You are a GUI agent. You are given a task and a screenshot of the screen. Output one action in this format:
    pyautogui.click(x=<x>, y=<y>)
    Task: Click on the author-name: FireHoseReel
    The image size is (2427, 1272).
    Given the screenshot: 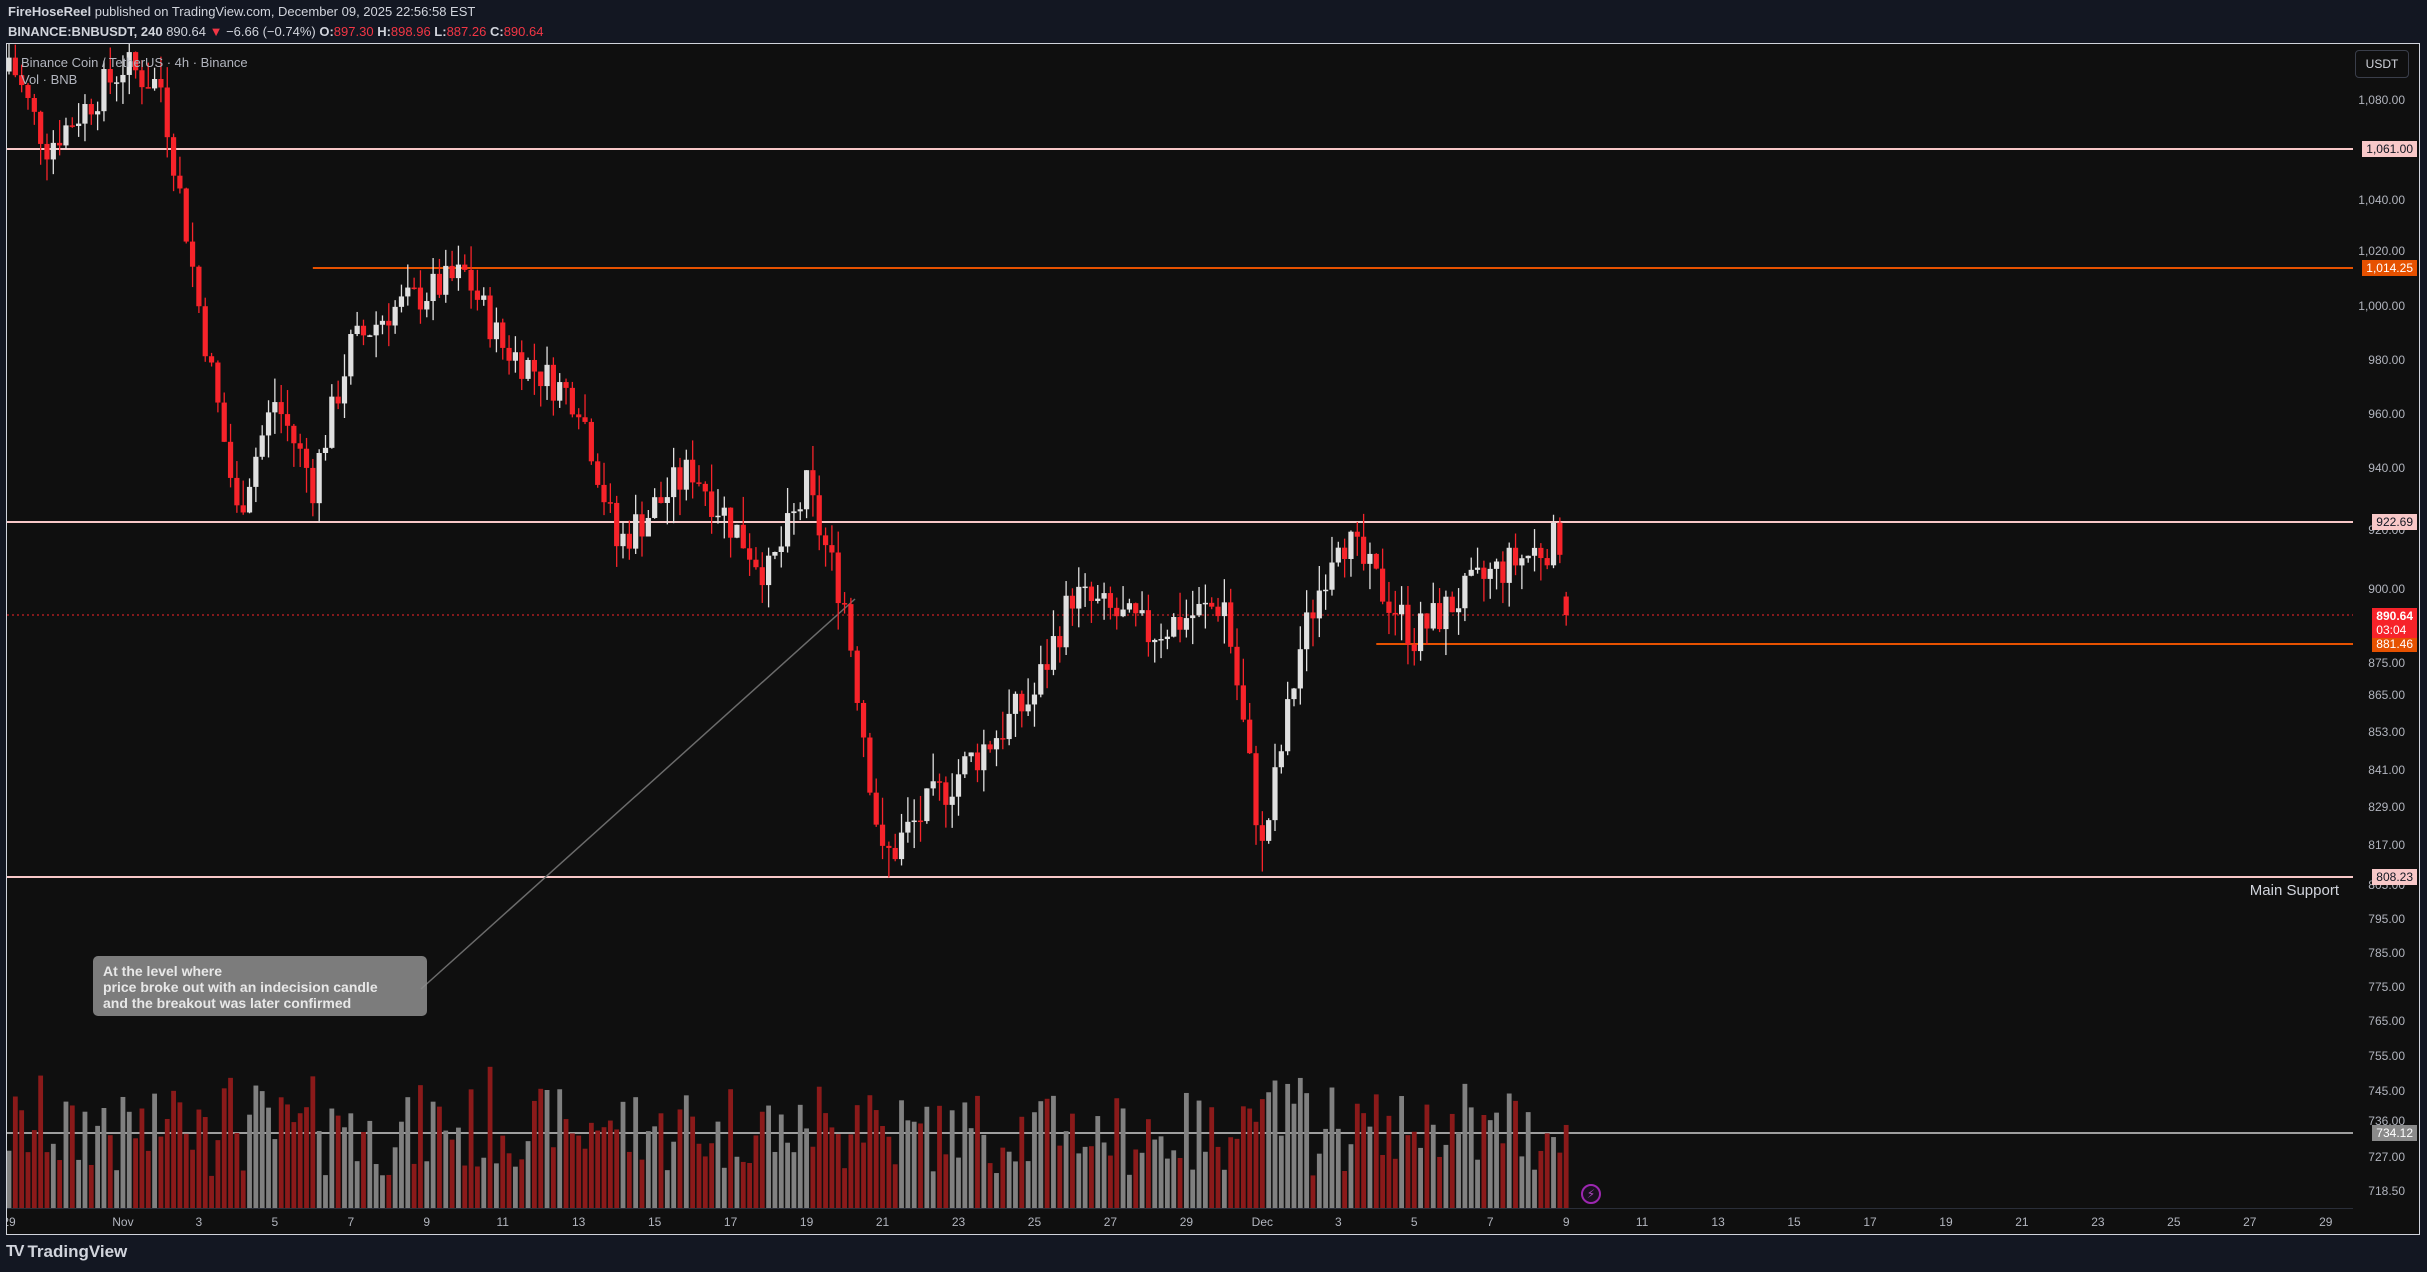 What is the action you would take?
    pyautogui.click(x=50, y=11)
    